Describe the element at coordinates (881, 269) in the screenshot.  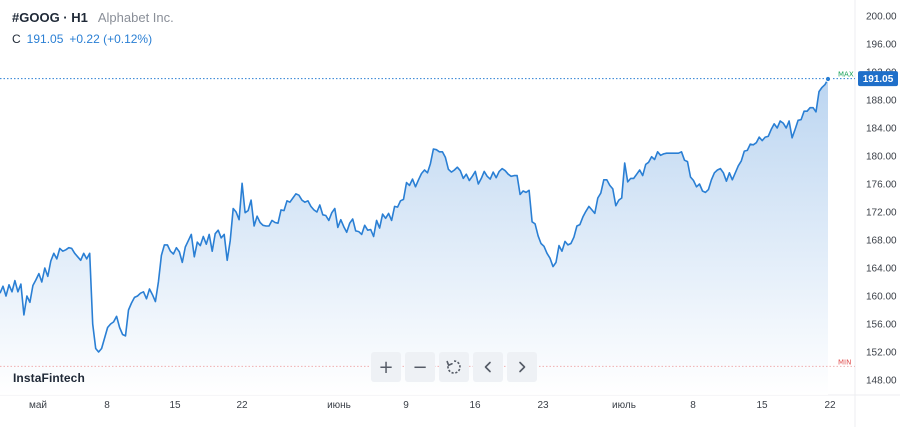
I see `y-tick-label: 164.00` at that location.